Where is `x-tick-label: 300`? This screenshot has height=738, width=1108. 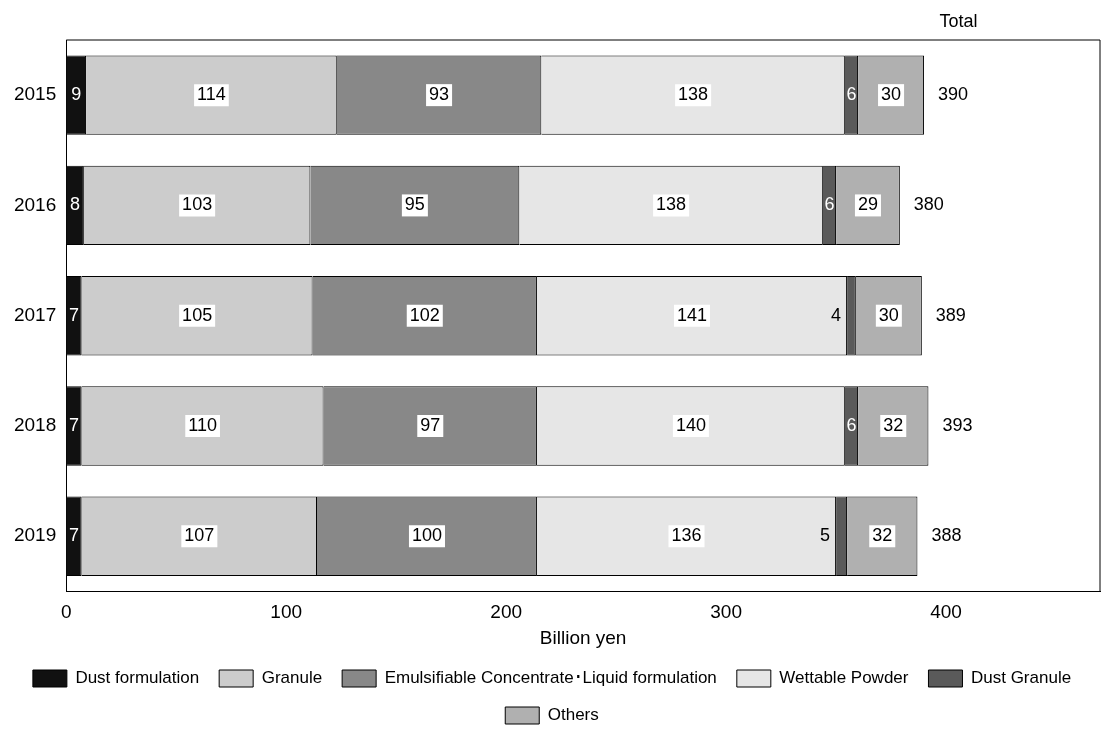 x-tick-label: 300 is located at coordinates (726, 612).